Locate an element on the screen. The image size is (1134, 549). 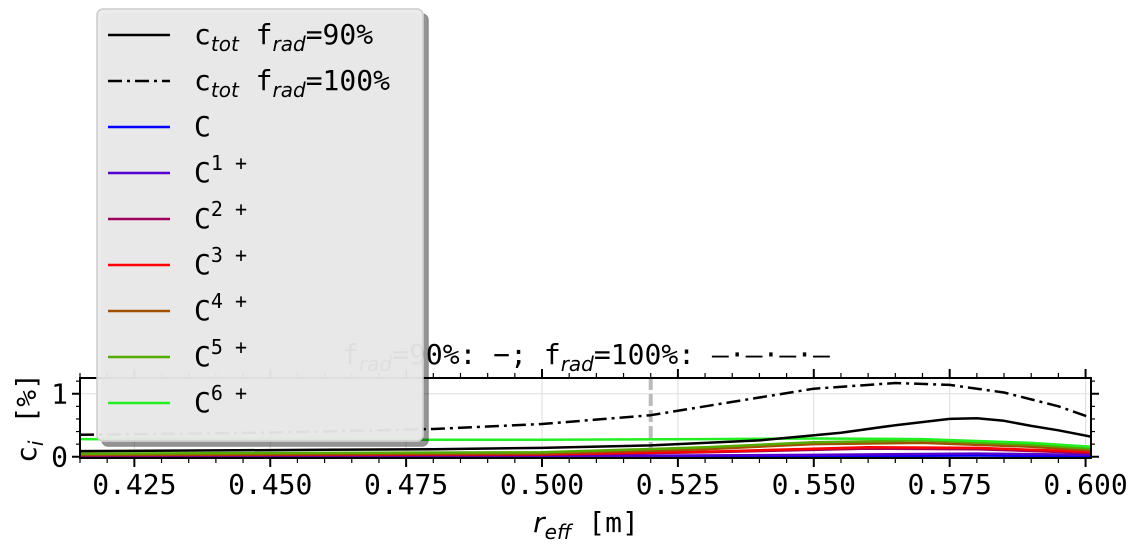
x-tick-label: 0.475 is located at coordinates (406, 484).